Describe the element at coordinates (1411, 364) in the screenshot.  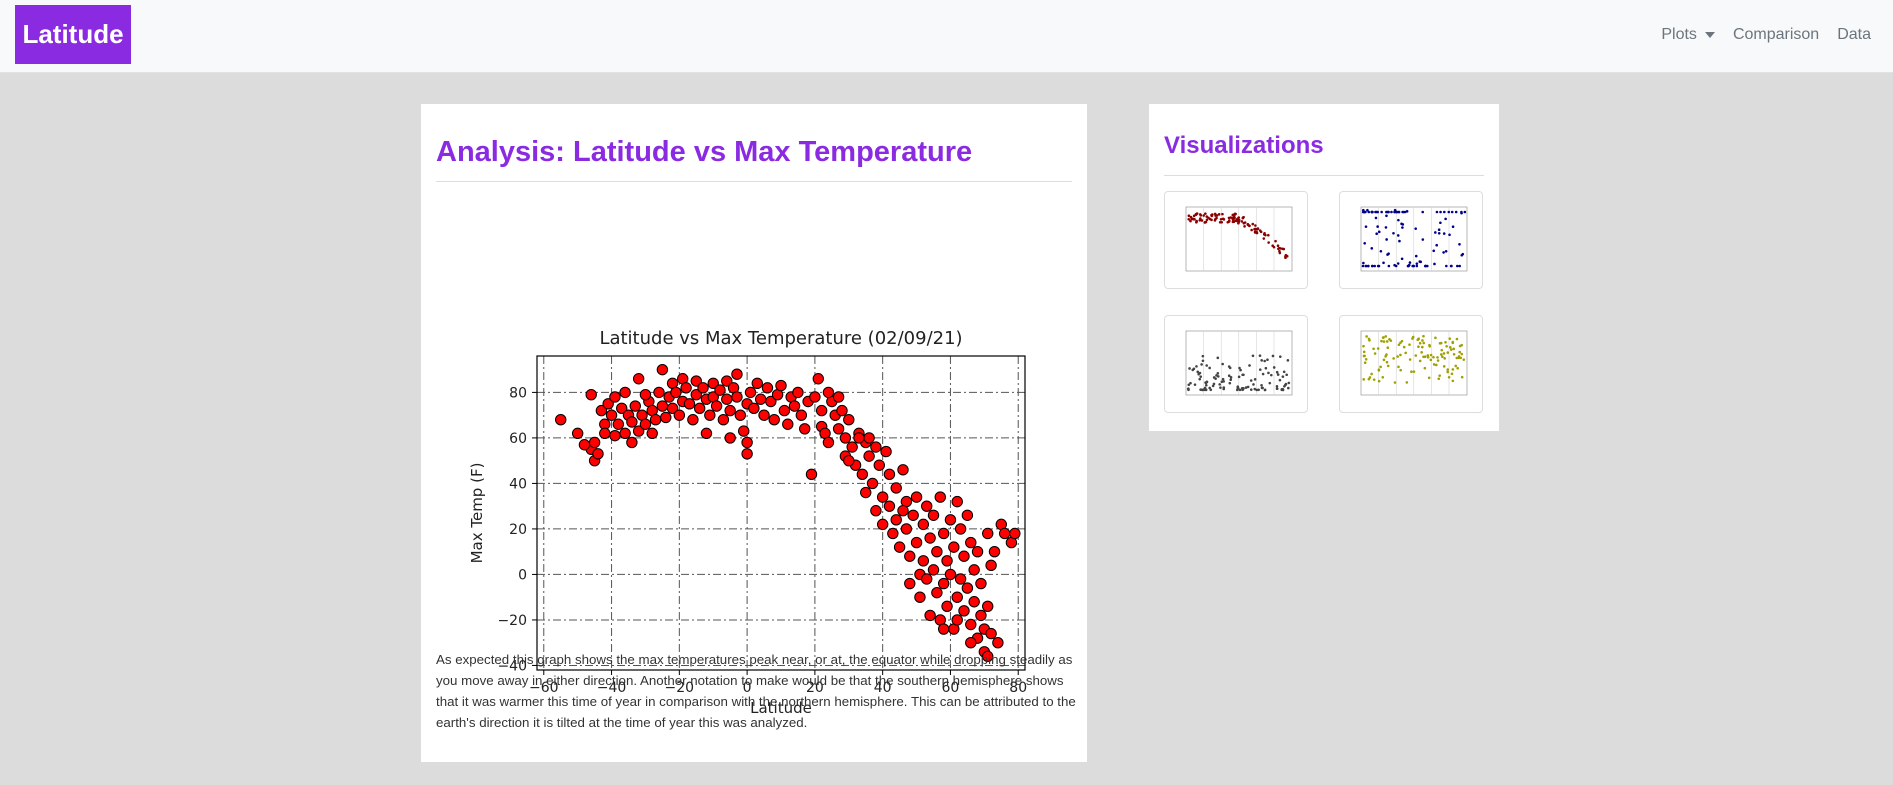
I see `humidity-thumbnail` at that location.